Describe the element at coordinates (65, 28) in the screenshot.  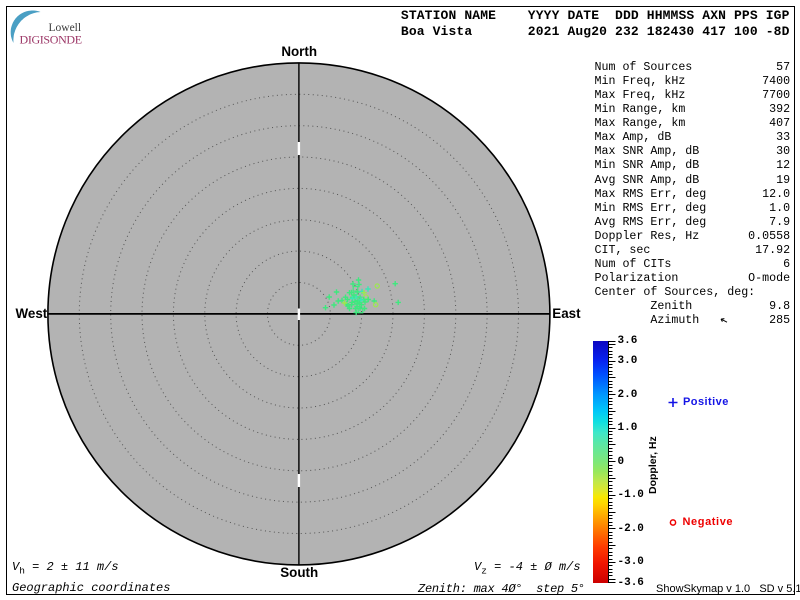
I see `svg-text: Lowell` at that location.